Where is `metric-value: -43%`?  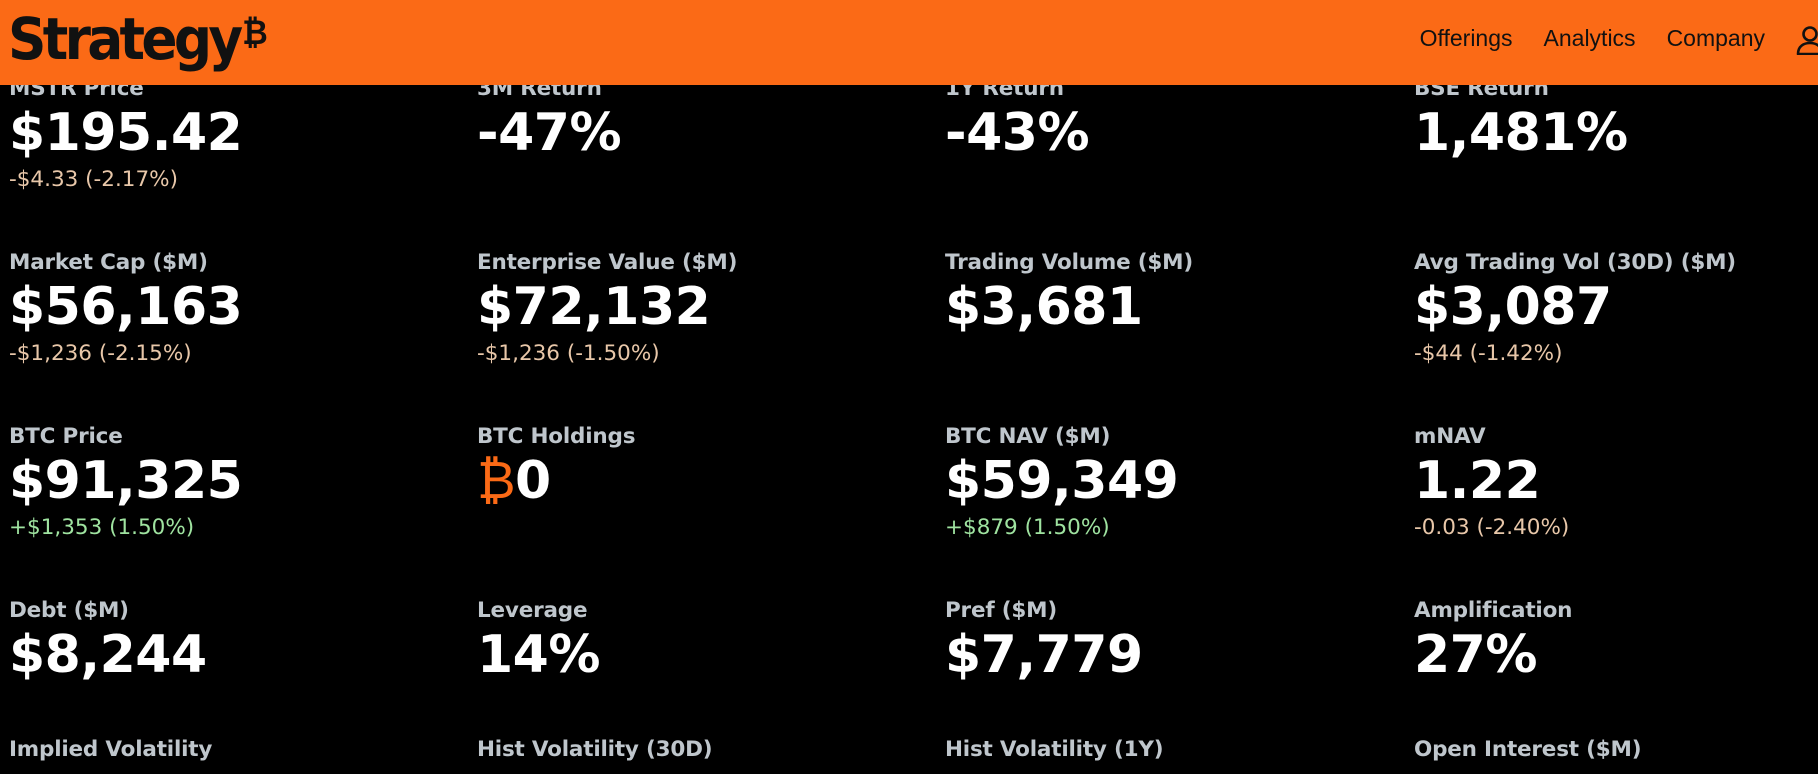
metric-value: -43% is located at coordinates (1165, 133).